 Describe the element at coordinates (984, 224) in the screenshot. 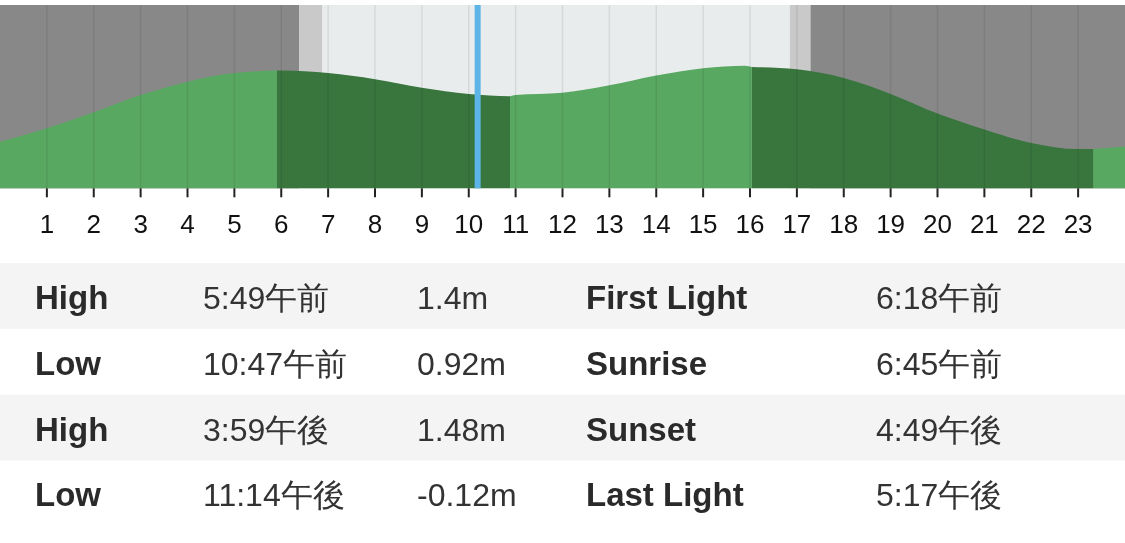

I see `x-tick-label: 21` at that location.